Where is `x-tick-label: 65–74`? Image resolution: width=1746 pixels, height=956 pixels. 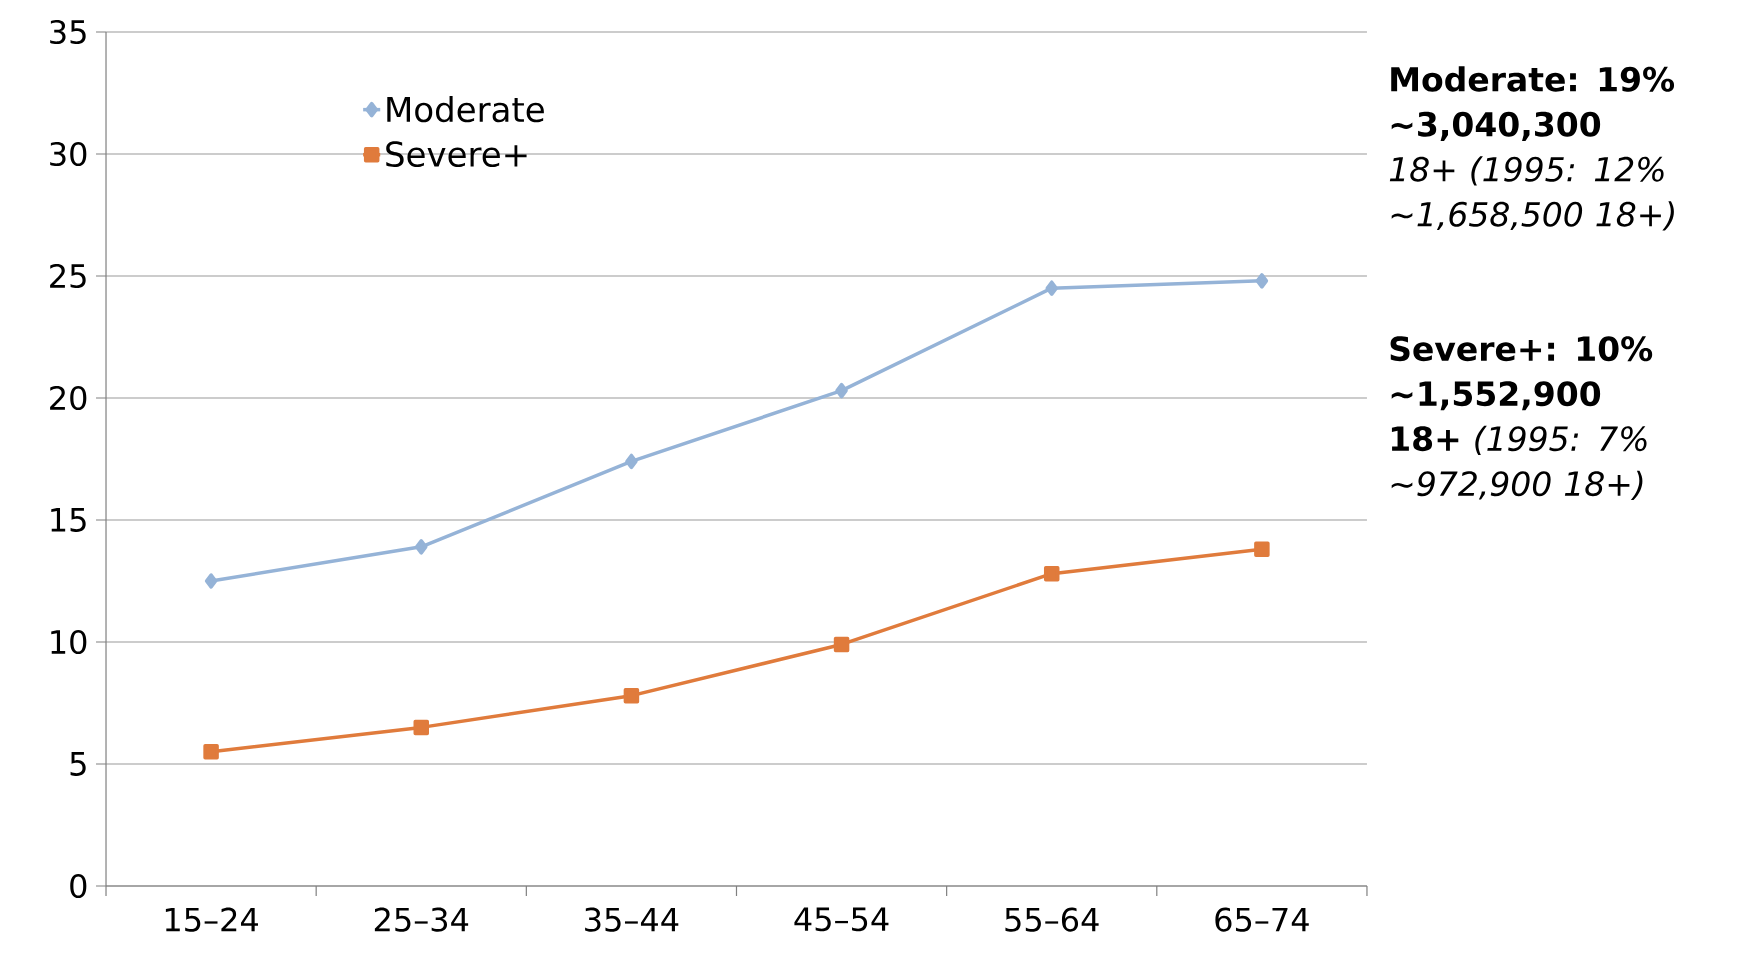 x-tick-label: 65–74 is located at coordinates (1262, 919).